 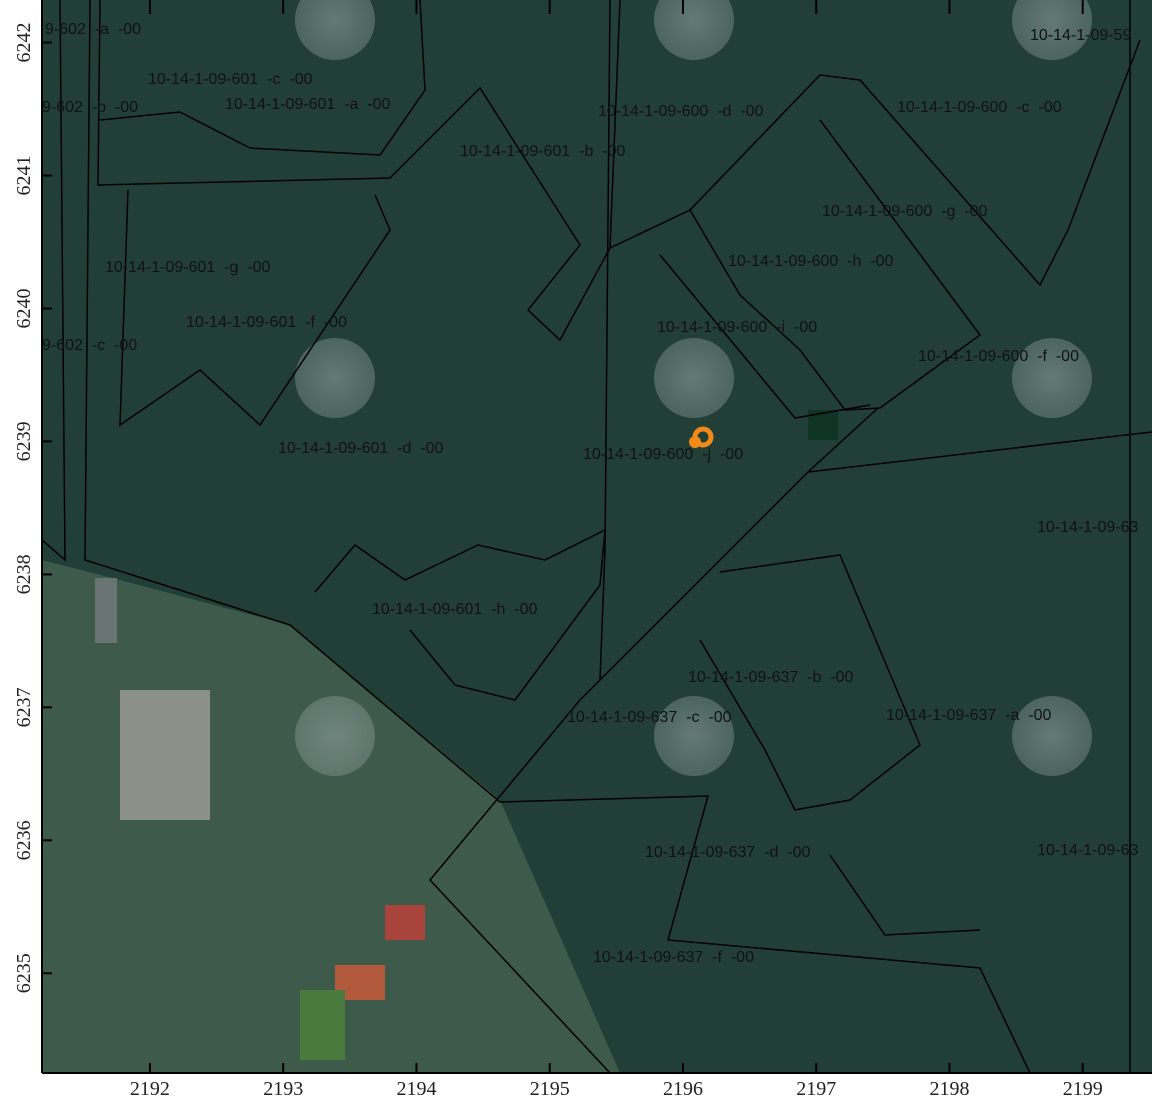 What do you see at coordinates (550, 1088) in the screenshot?
I see `x-tick-label: 2195` at bounding box center [550, 1088].